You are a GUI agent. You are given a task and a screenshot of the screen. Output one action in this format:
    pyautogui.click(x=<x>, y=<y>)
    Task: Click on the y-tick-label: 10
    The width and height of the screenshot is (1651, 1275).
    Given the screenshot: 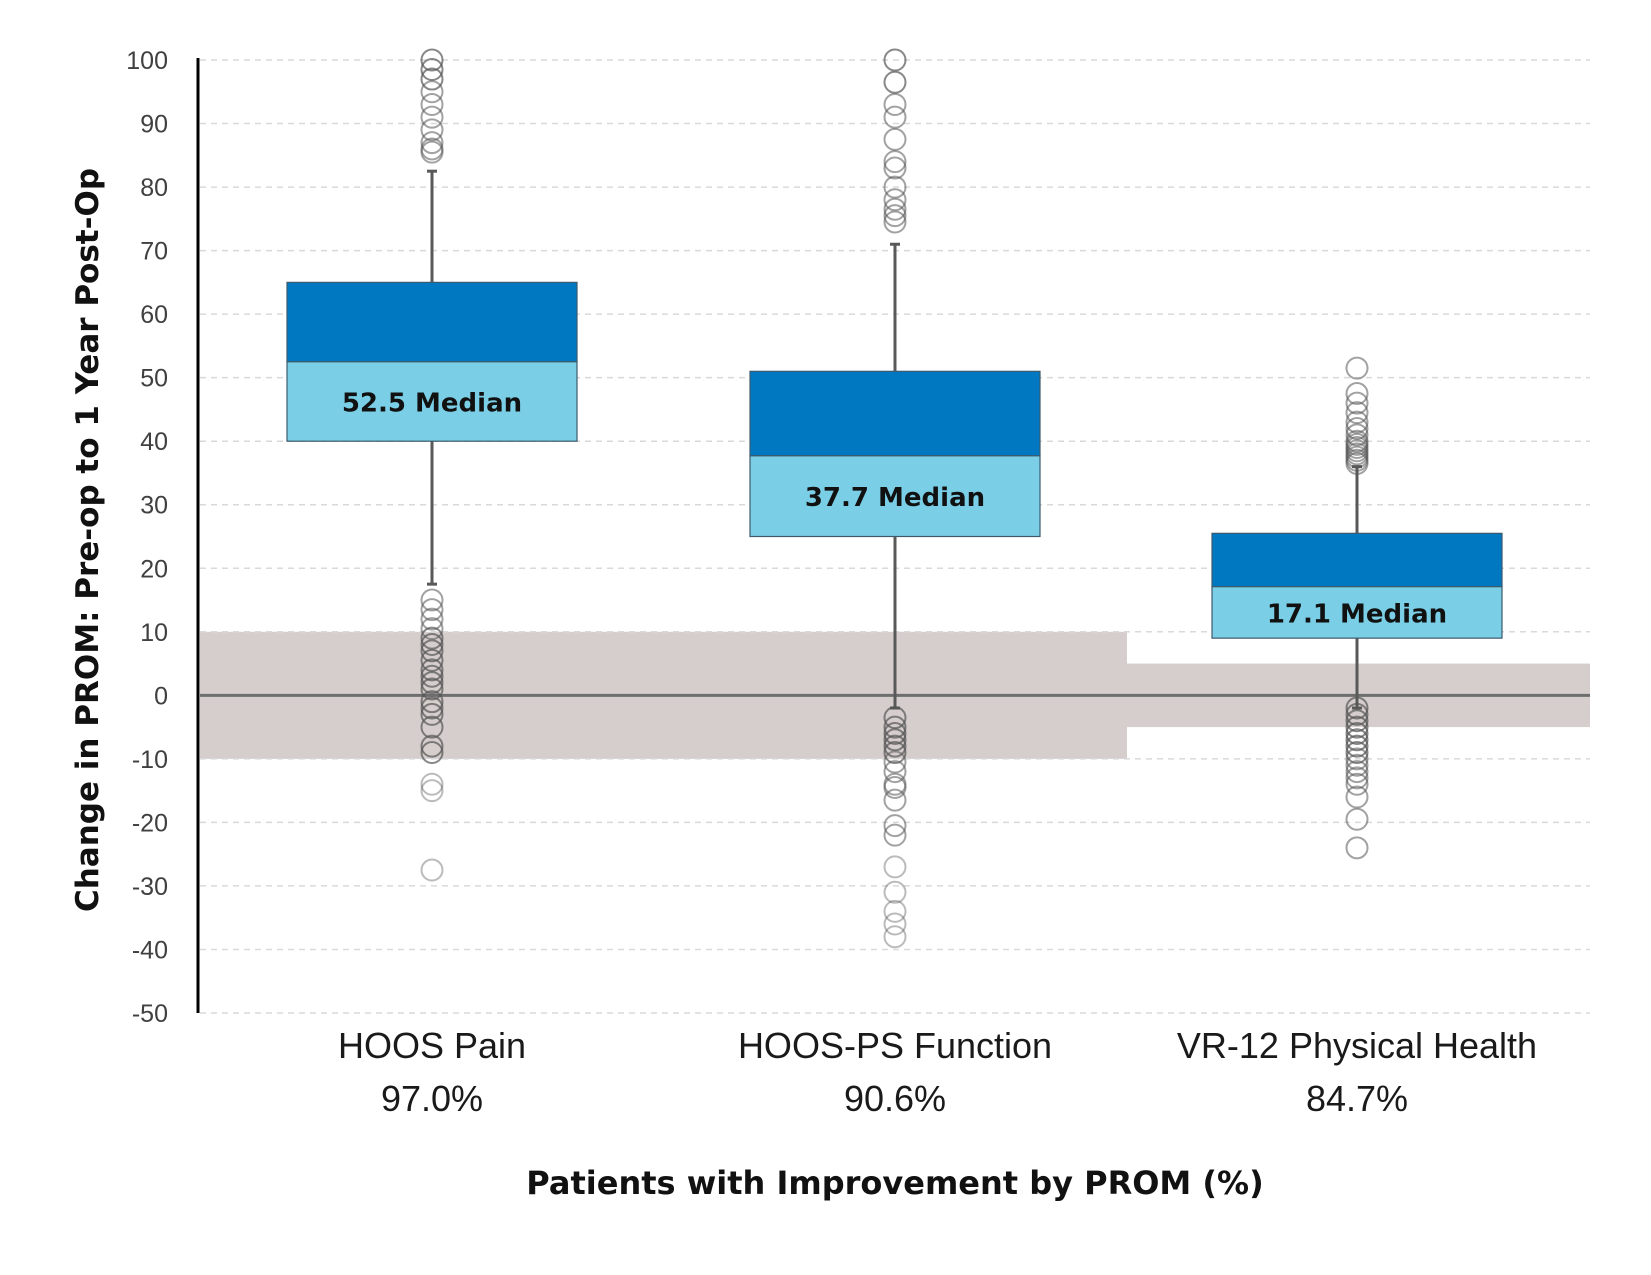 What is the action you would take?
    pyautogui.click(x=154, y=633)
    